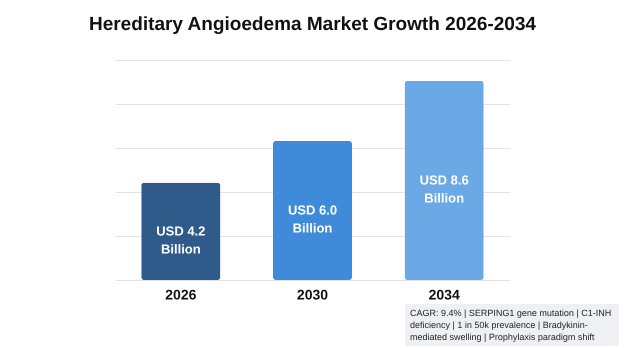 This screenshot has width=624, height=348. Describe the element at coordinates (312, 294) in the screenshot. I see `x-tick-label: 2030` at that location.